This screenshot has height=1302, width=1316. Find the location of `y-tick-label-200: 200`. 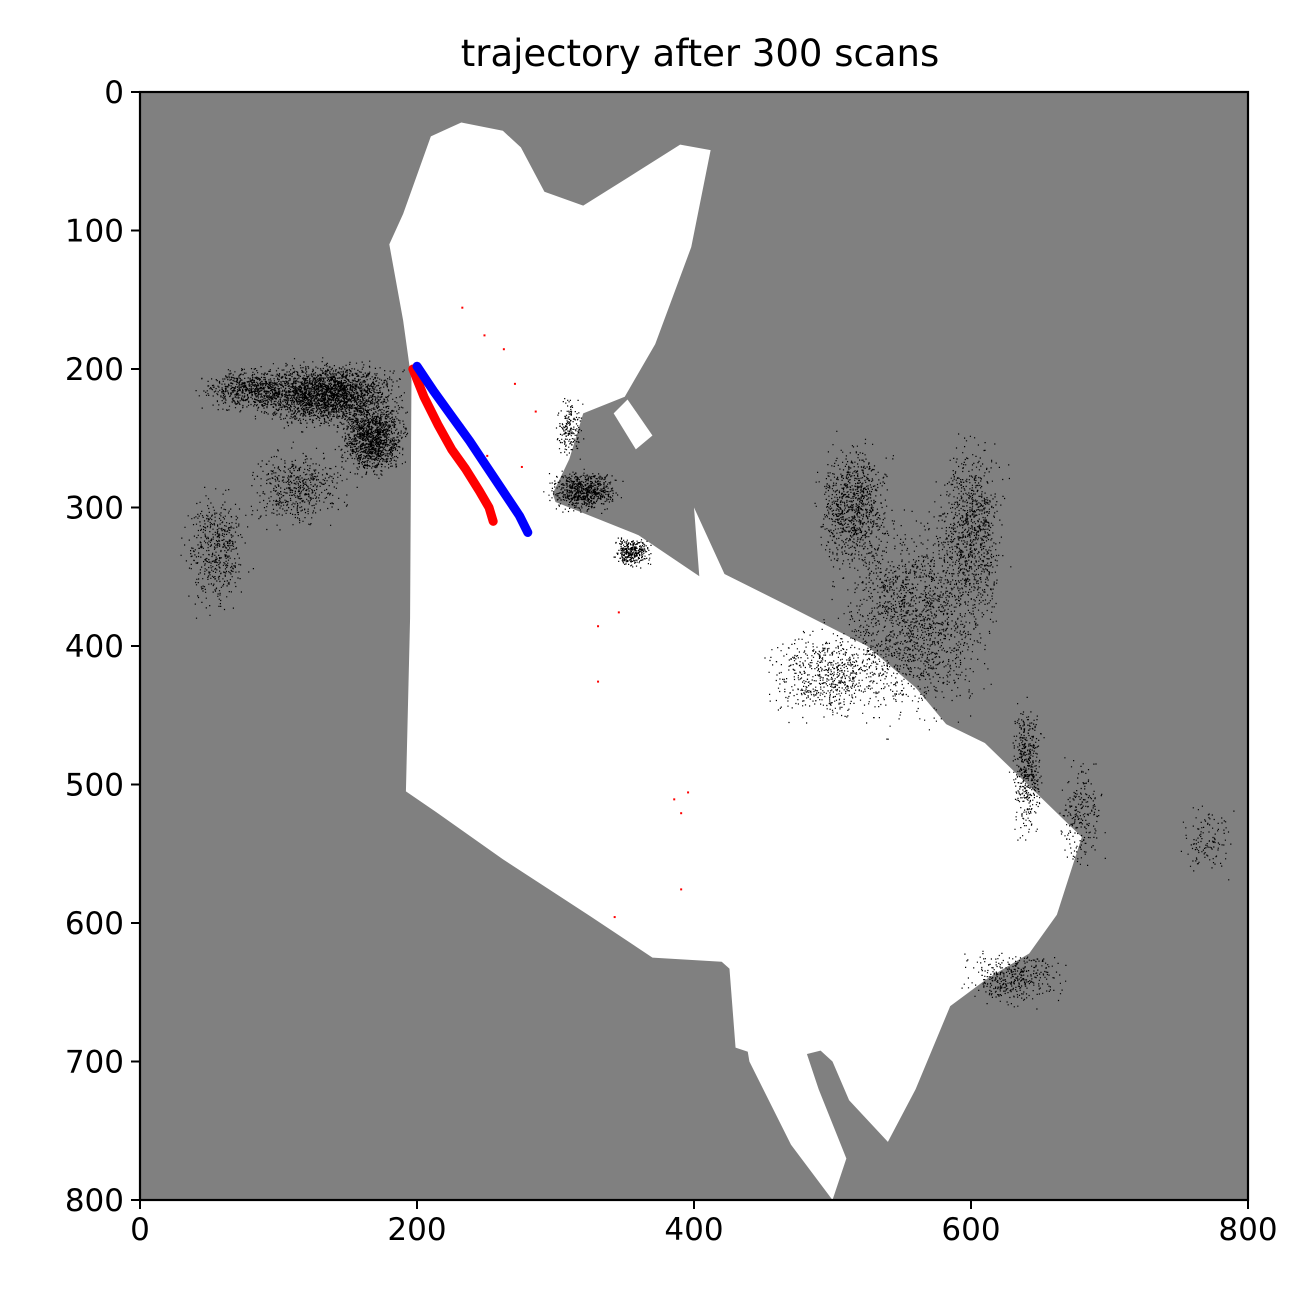

y-tick-label-200: 200 is located at coordinates (94, 370).